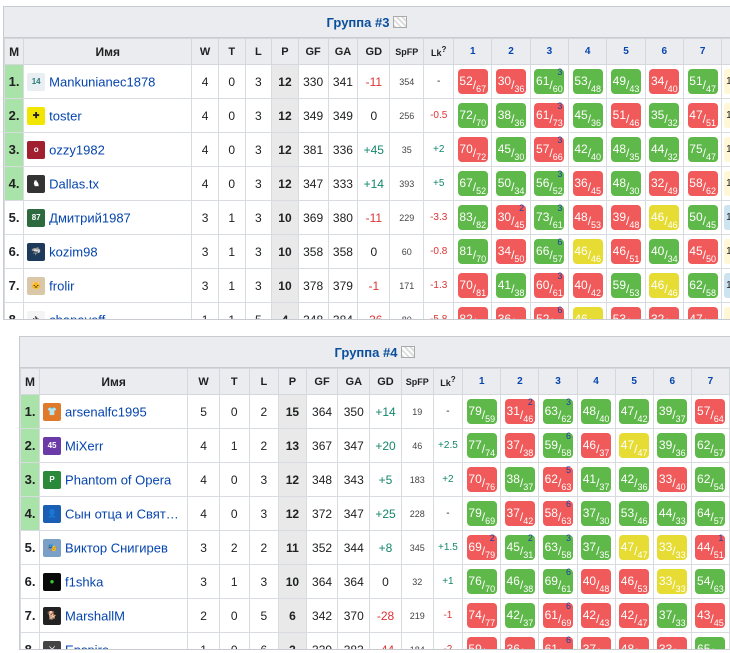 The image size is (730, 653). Describe the element at coordinates (587, 115) in the screenshot. I see `match-result-4: 45/36` at that location.